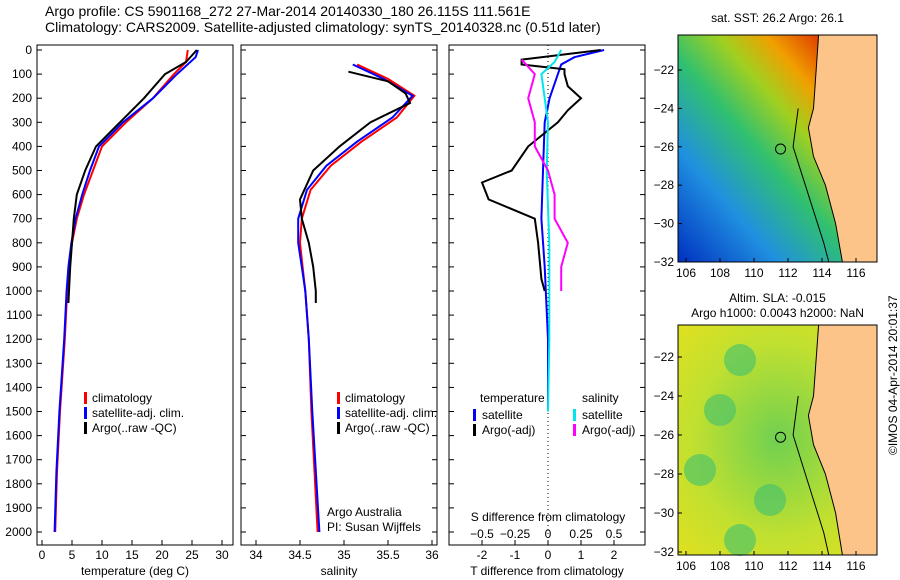  I want to click on series-line-s-satellite, so click(551, 230).